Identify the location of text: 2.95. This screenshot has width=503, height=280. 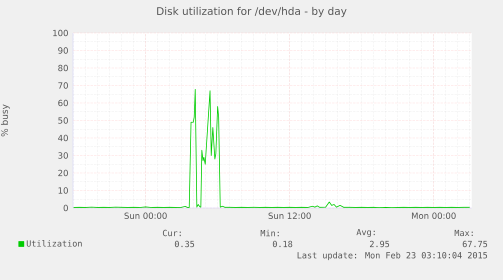
(380, 244).